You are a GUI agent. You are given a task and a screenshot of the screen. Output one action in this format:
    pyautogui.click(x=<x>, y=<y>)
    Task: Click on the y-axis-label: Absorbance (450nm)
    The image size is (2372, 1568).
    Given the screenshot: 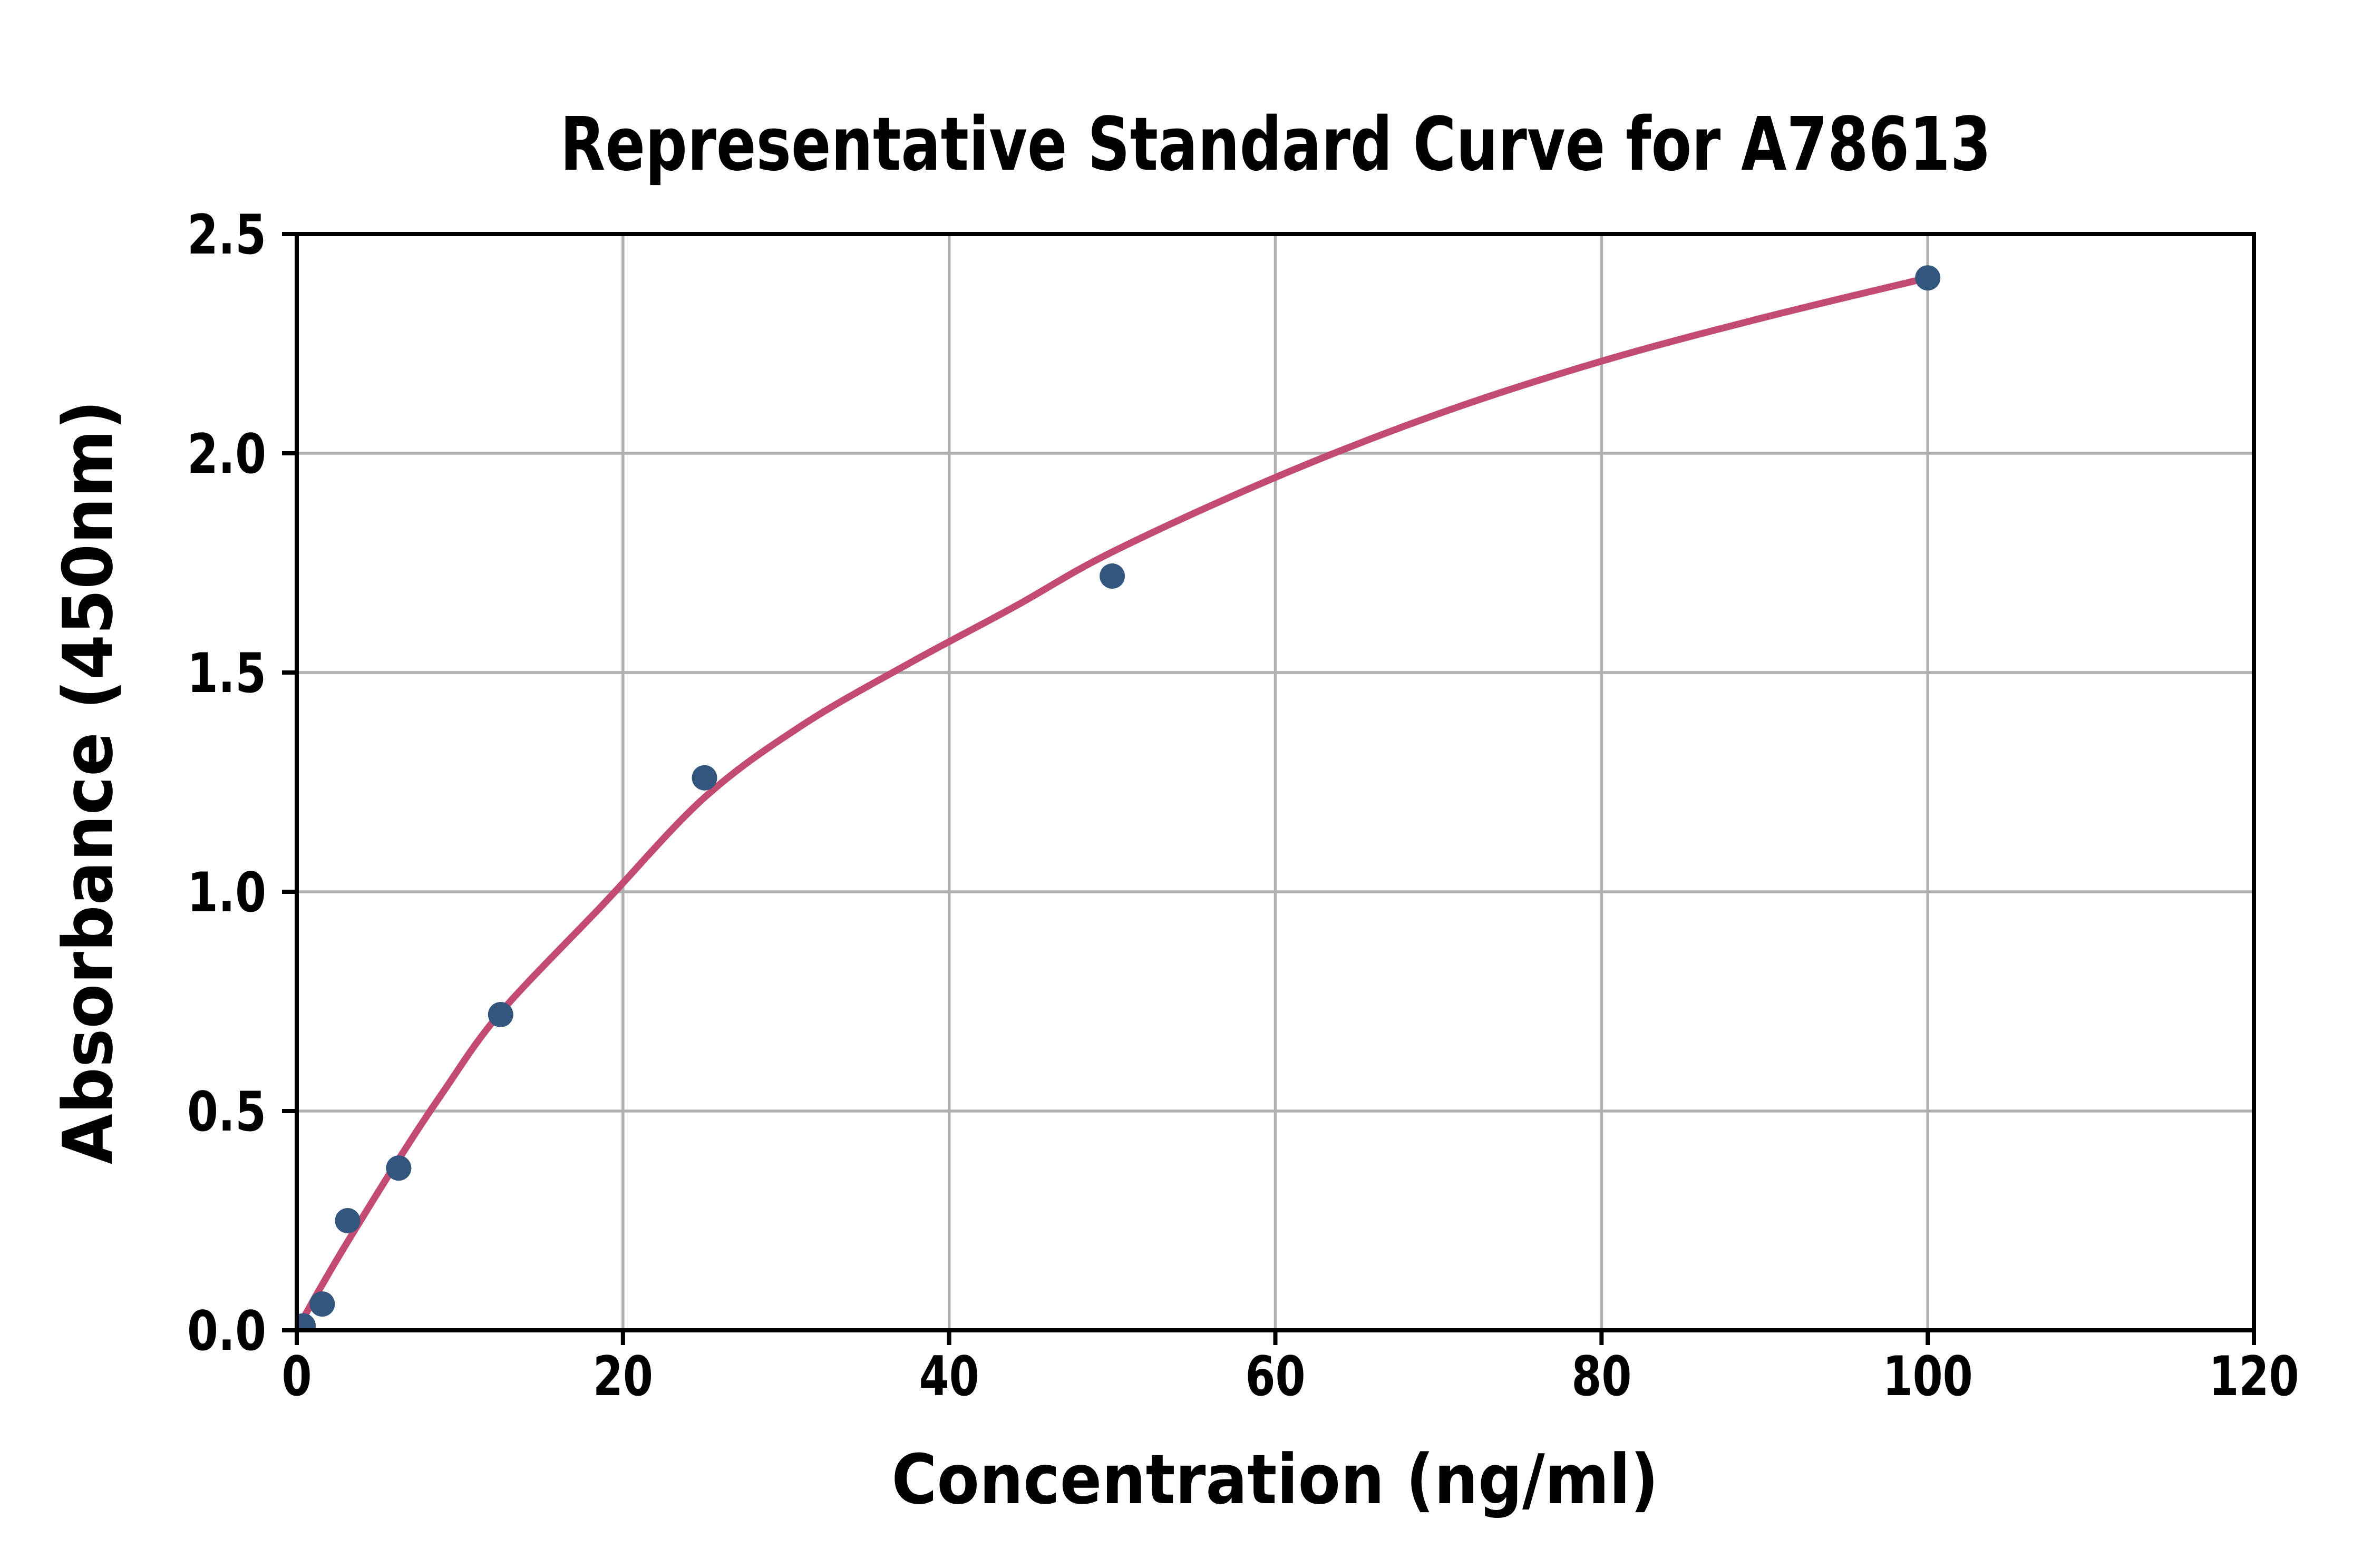 What is the action you would take?
    pyautogui.click(x=88, y=782)
    